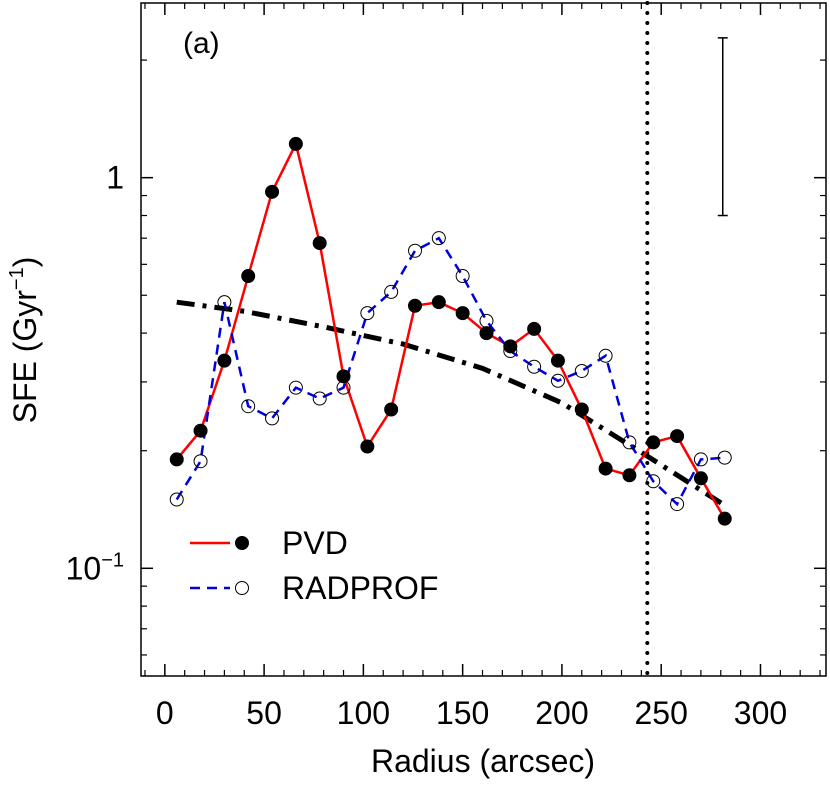 The height and width of the screenshot is (785, 830). What do you see at coordinates (242, 588) in the screenshot?
I see `legend-marker-radprof` at bounding box center [242, 588].